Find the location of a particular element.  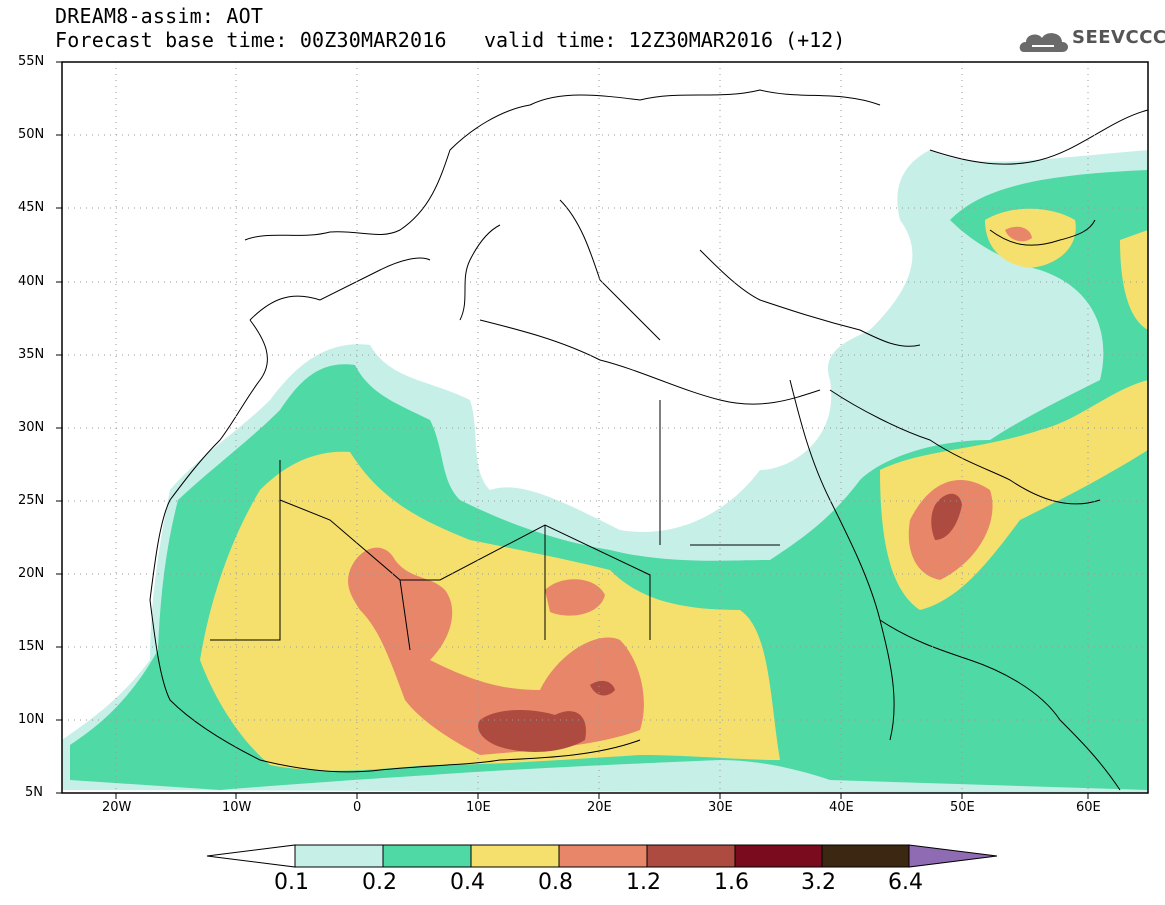

lat-label: 50N is located at coordinates (31, 134).